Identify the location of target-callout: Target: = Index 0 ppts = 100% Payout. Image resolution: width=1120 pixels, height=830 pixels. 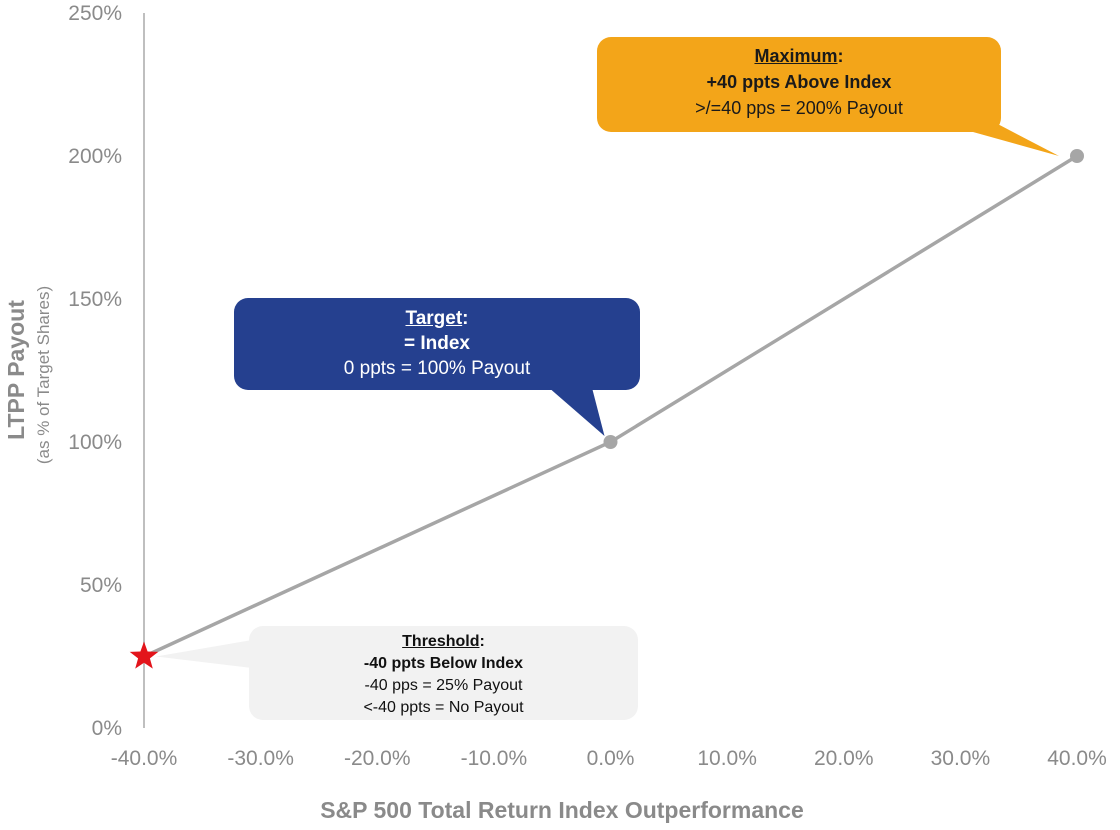
(437, 344).